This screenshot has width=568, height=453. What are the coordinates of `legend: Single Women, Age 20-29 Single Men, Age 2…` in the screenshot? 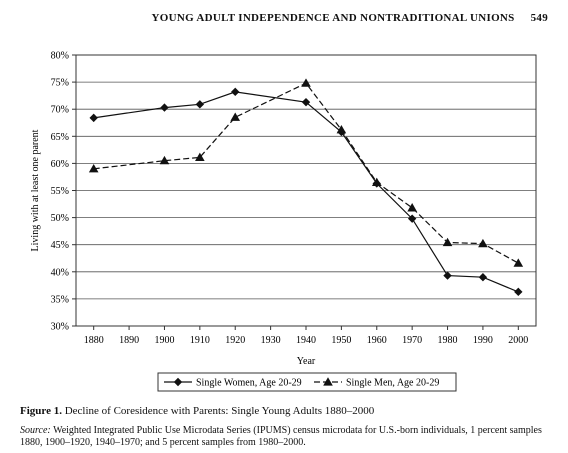 It's located at (307, 382).